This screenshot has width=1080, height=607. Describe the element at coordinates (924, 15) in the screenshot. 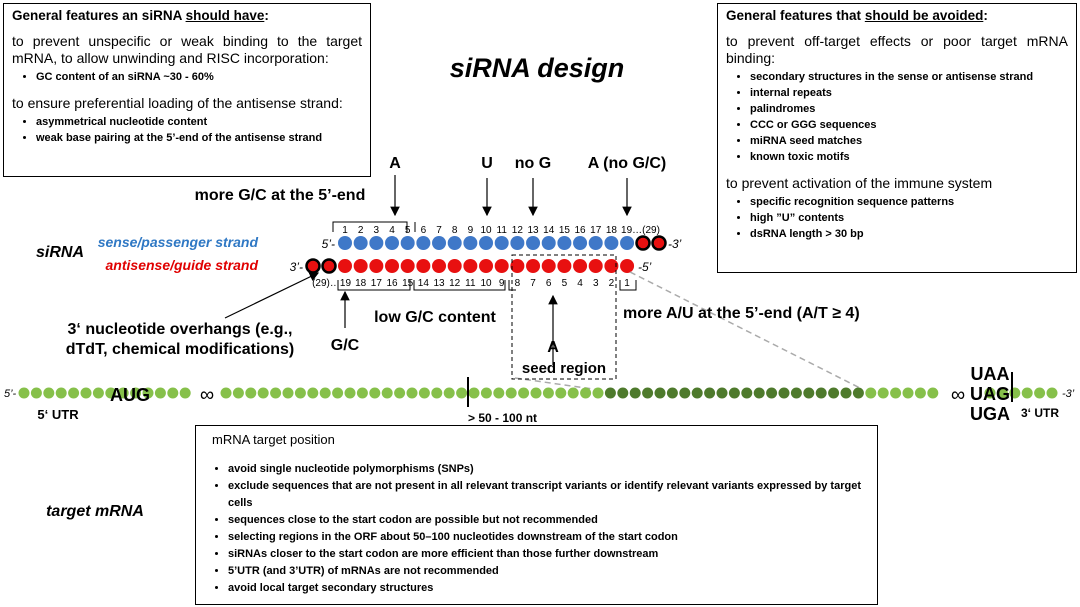

I see `heading-emphasis: should be avoided` at that location.